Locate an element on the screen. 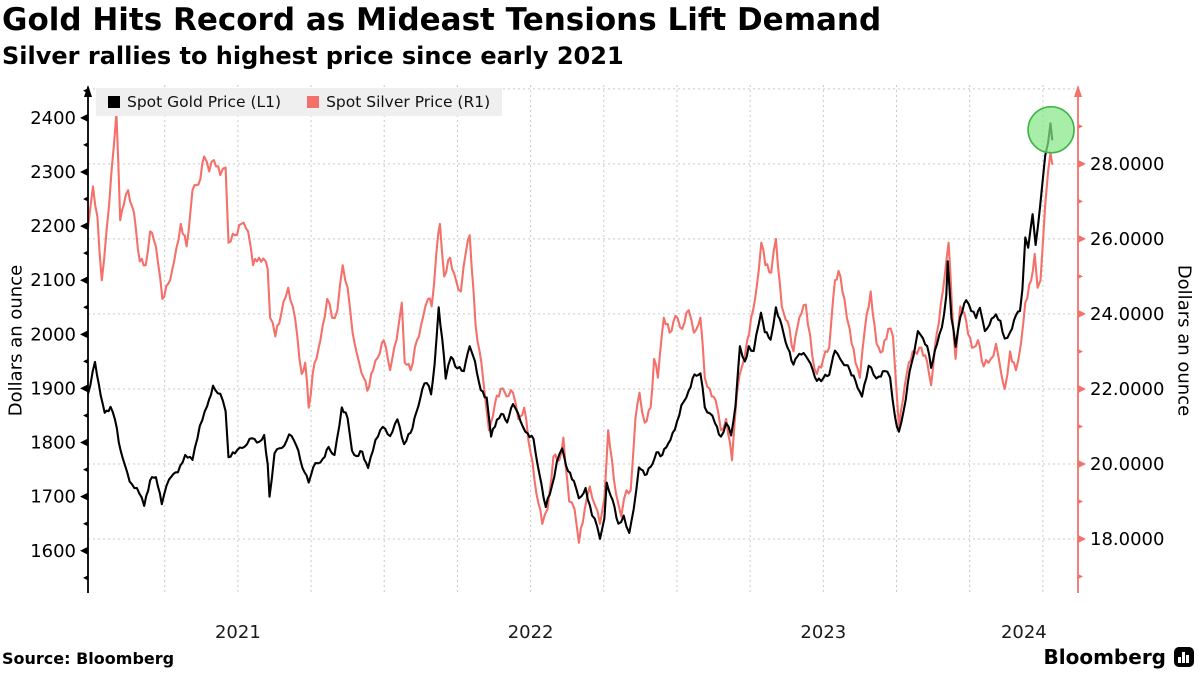 The image size is (1200, 675). gold-swatch-icon is located at coordinates (114, 102).